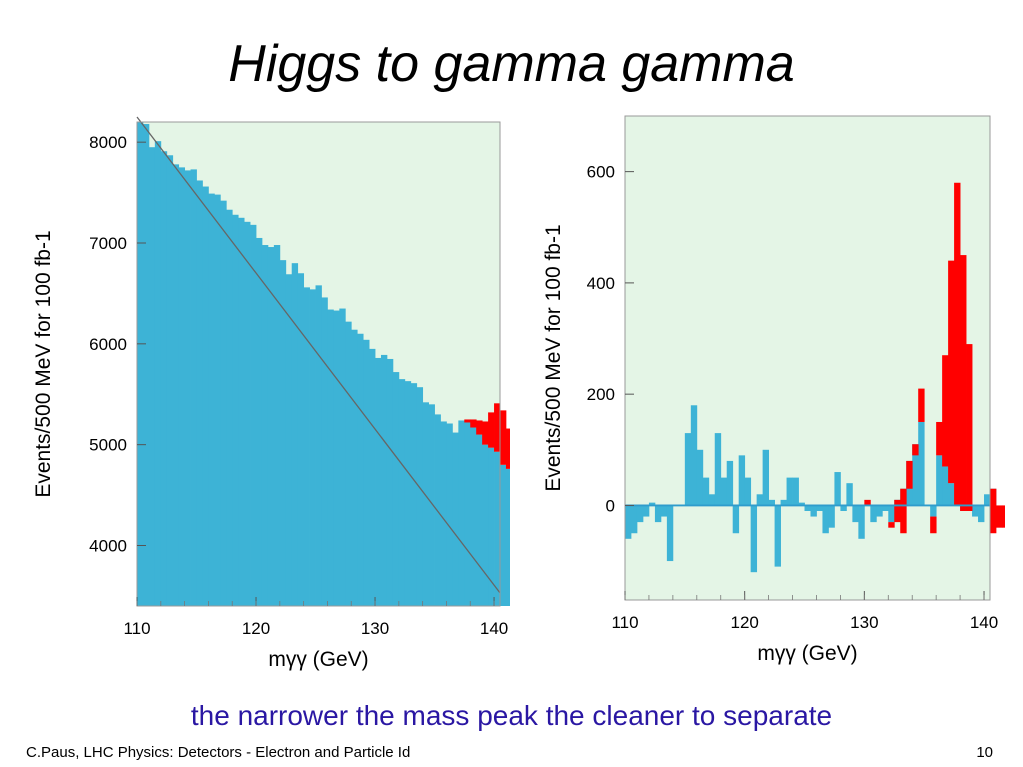 This screenshot has width=1023, height=767. What do you see at coordinates (610, 505) in the screenshot?
I see `y-tick-label: 0` at bounding box center [610, 505].